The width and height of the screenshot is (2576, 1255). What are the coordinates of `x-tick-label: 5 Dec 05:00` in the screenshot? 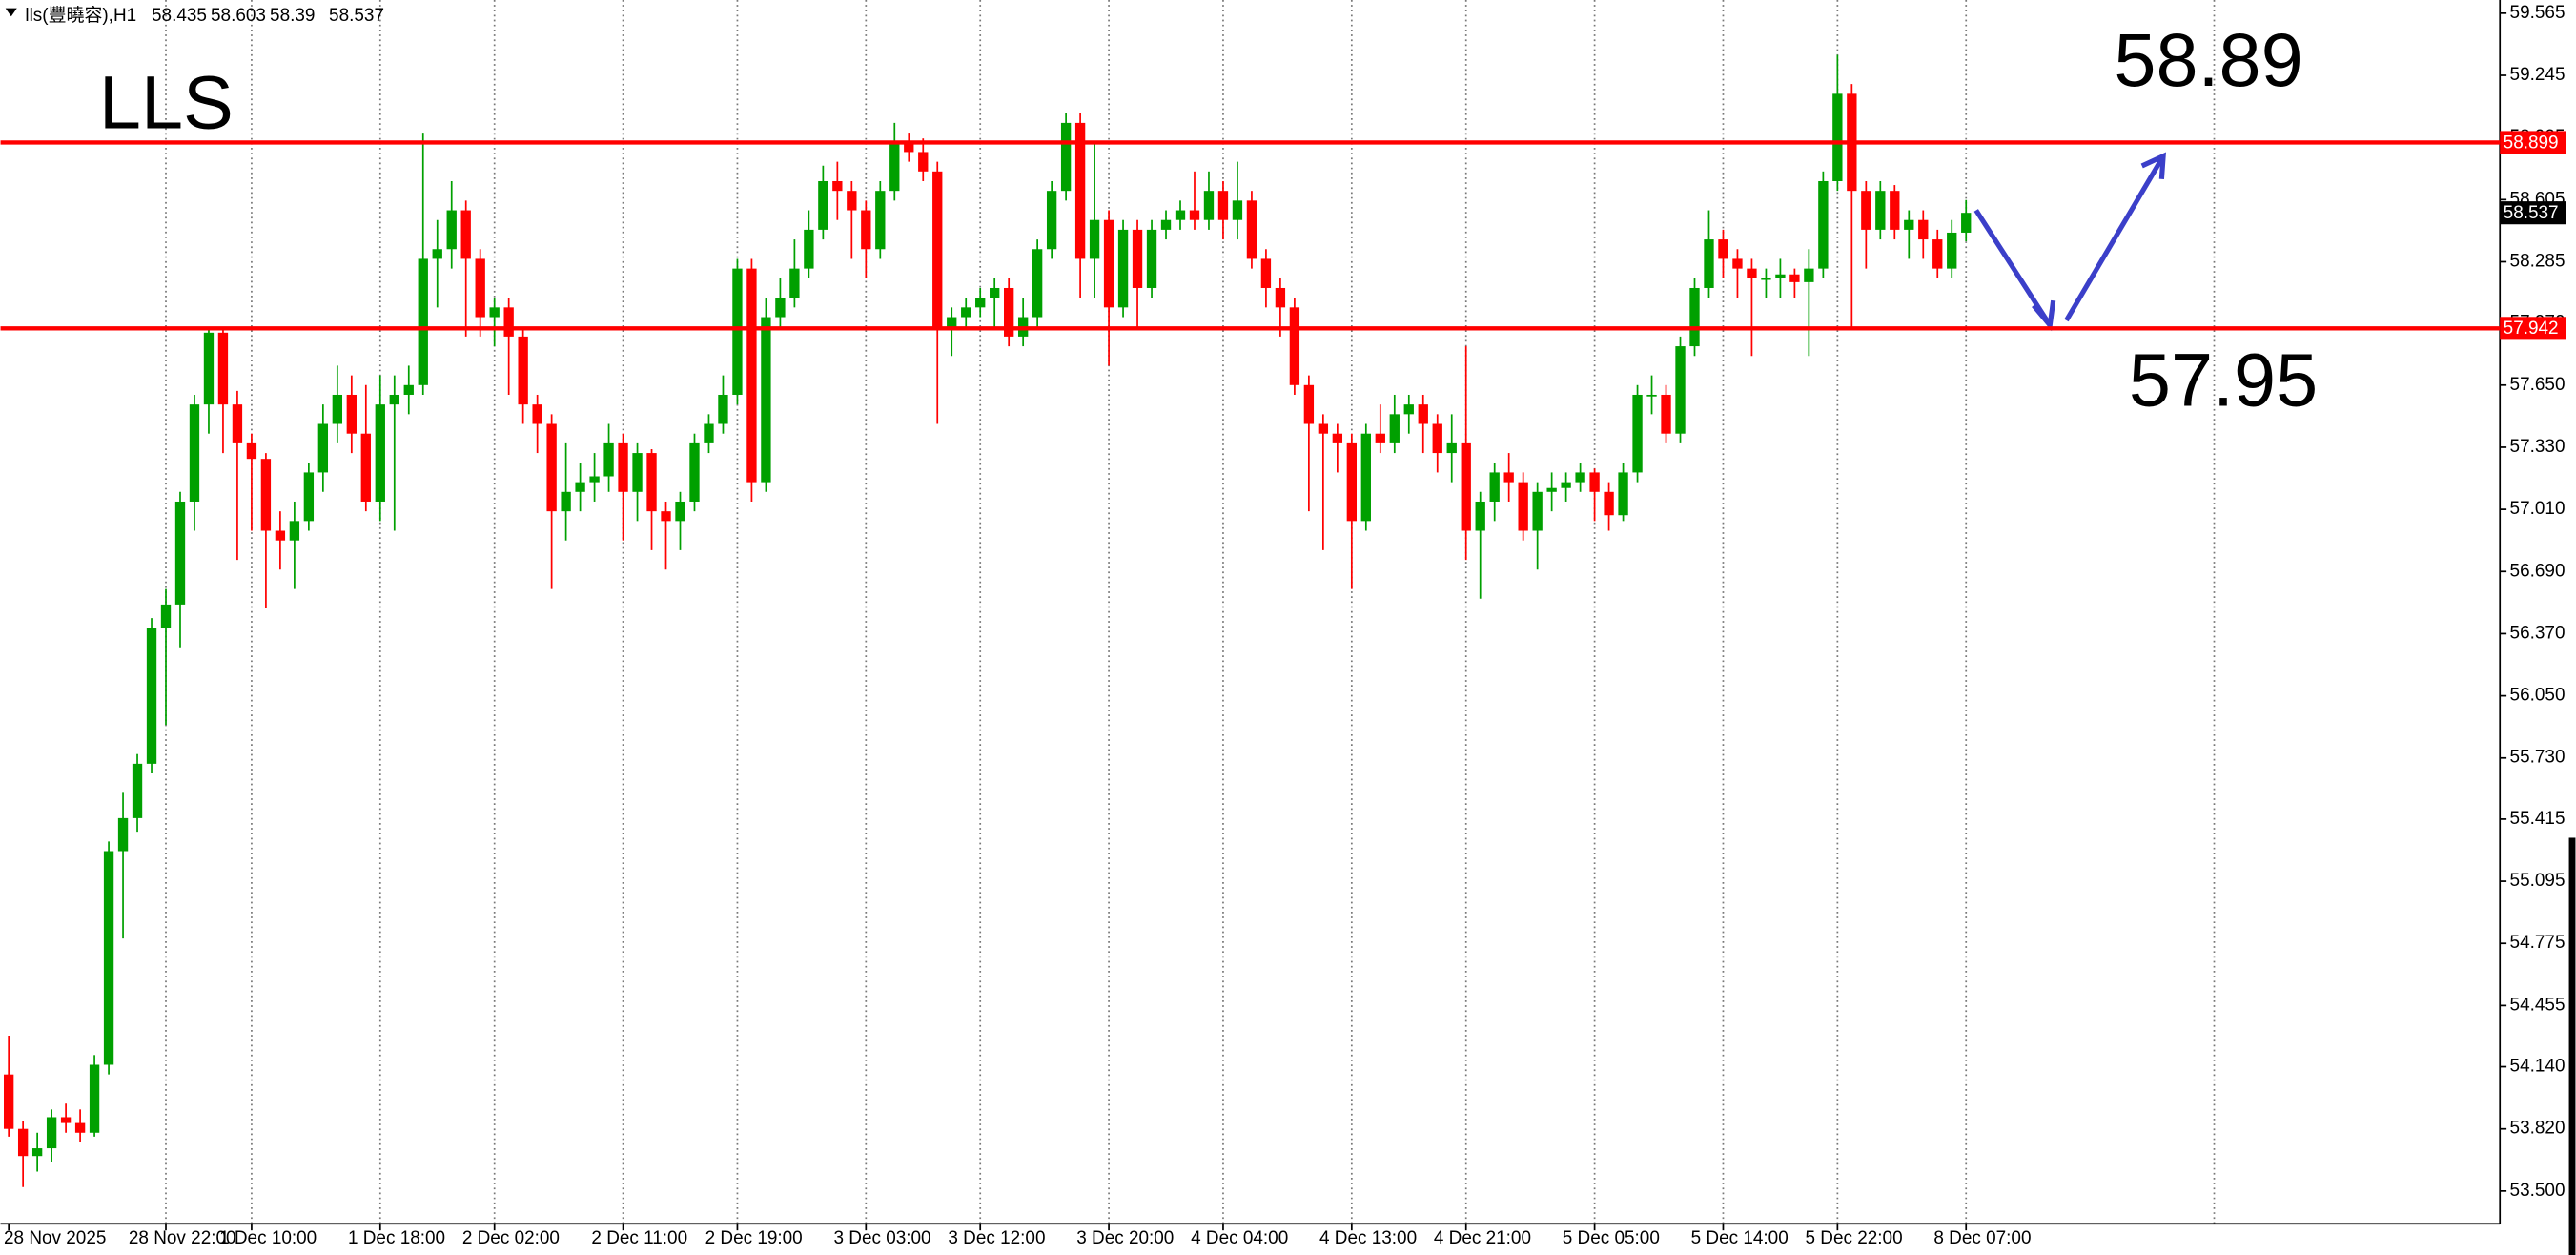 It's located at (1611, 1238).